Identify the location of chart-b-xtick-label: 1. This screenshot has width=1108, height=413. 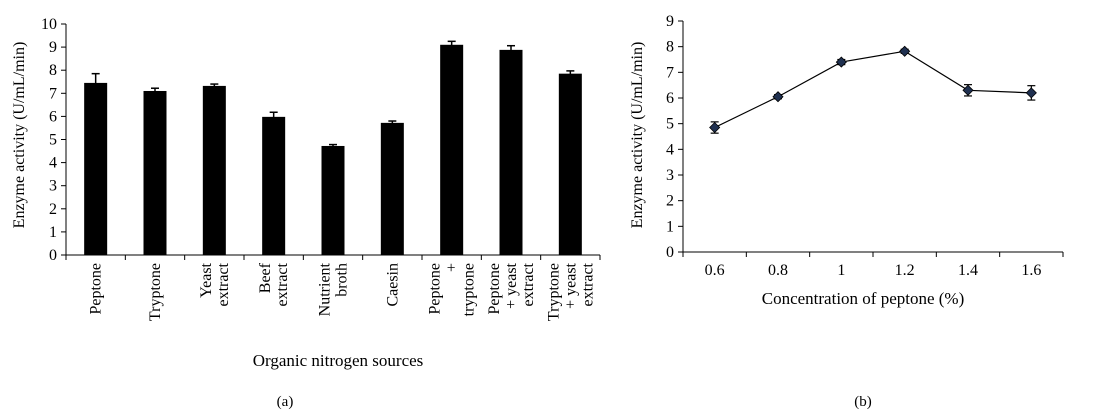
(841, 270).